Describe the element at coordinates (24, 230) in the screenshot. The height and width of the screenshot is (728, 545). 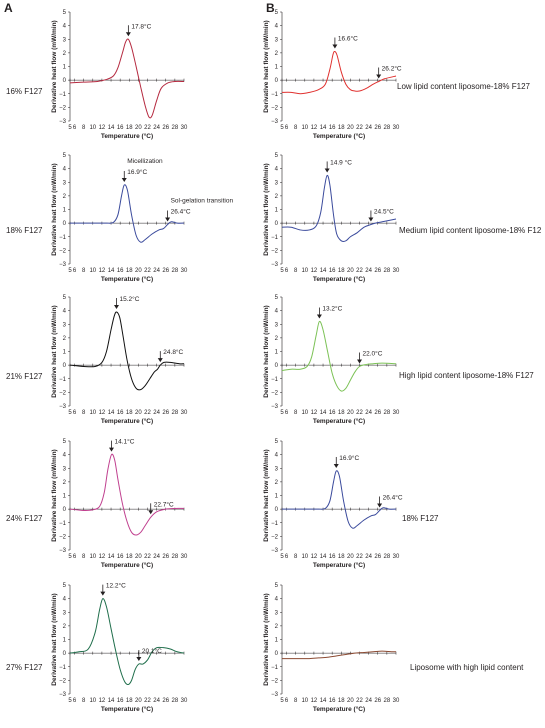
I see `side-label-a-1: 18% F127` at that location.